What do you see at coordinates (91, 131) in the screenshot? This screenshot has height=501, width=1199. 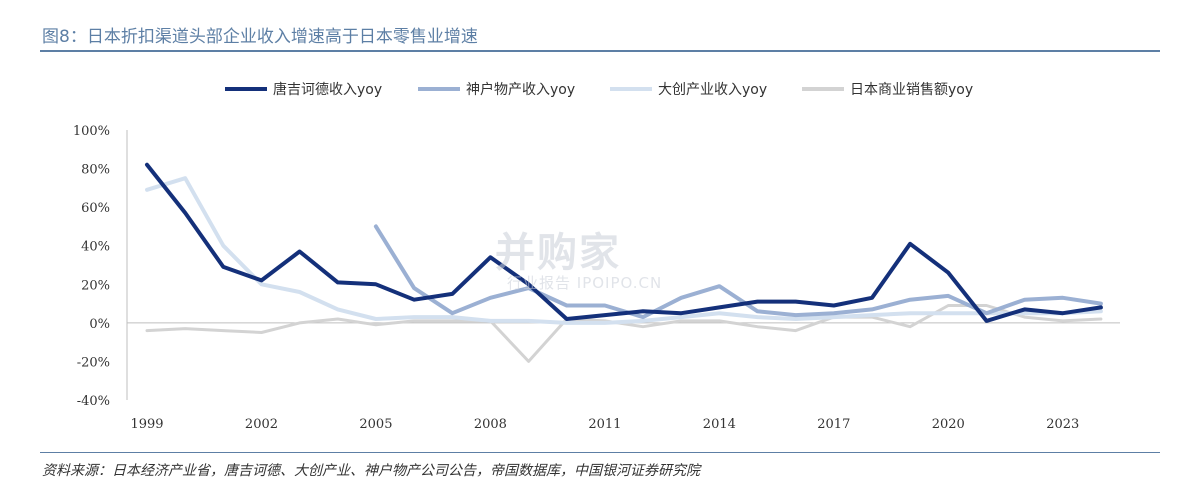 I see `y-tick-label: 100%` at bounding box center [91, 131].